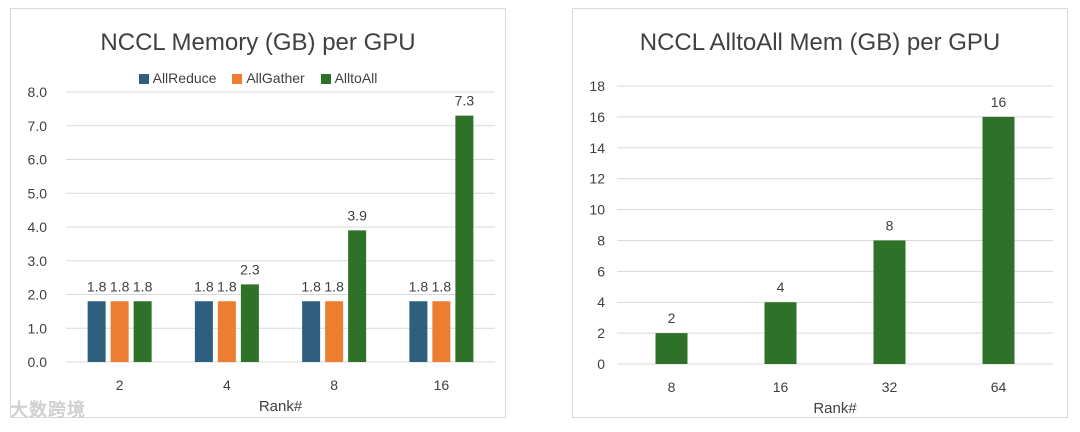  What do you see at coordinates (38, 160) in the screenshot?
I see `y-tick-label: 6.0` at bounding box center [38, 160].